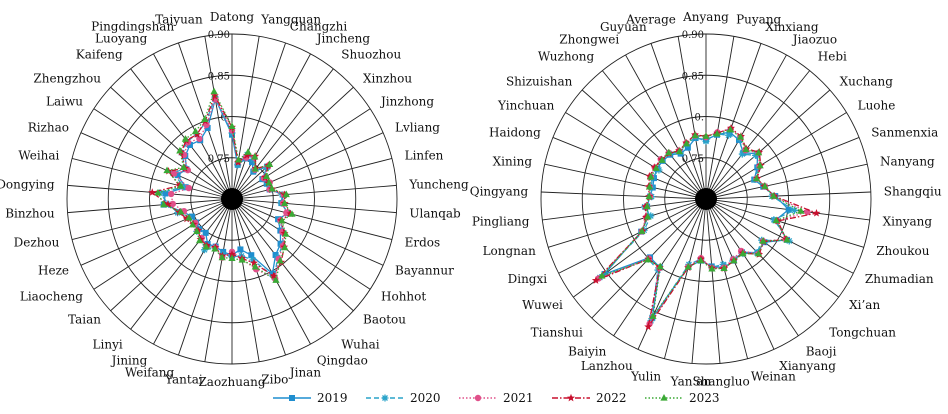  I want to click on center-hub, so click(232, 199).